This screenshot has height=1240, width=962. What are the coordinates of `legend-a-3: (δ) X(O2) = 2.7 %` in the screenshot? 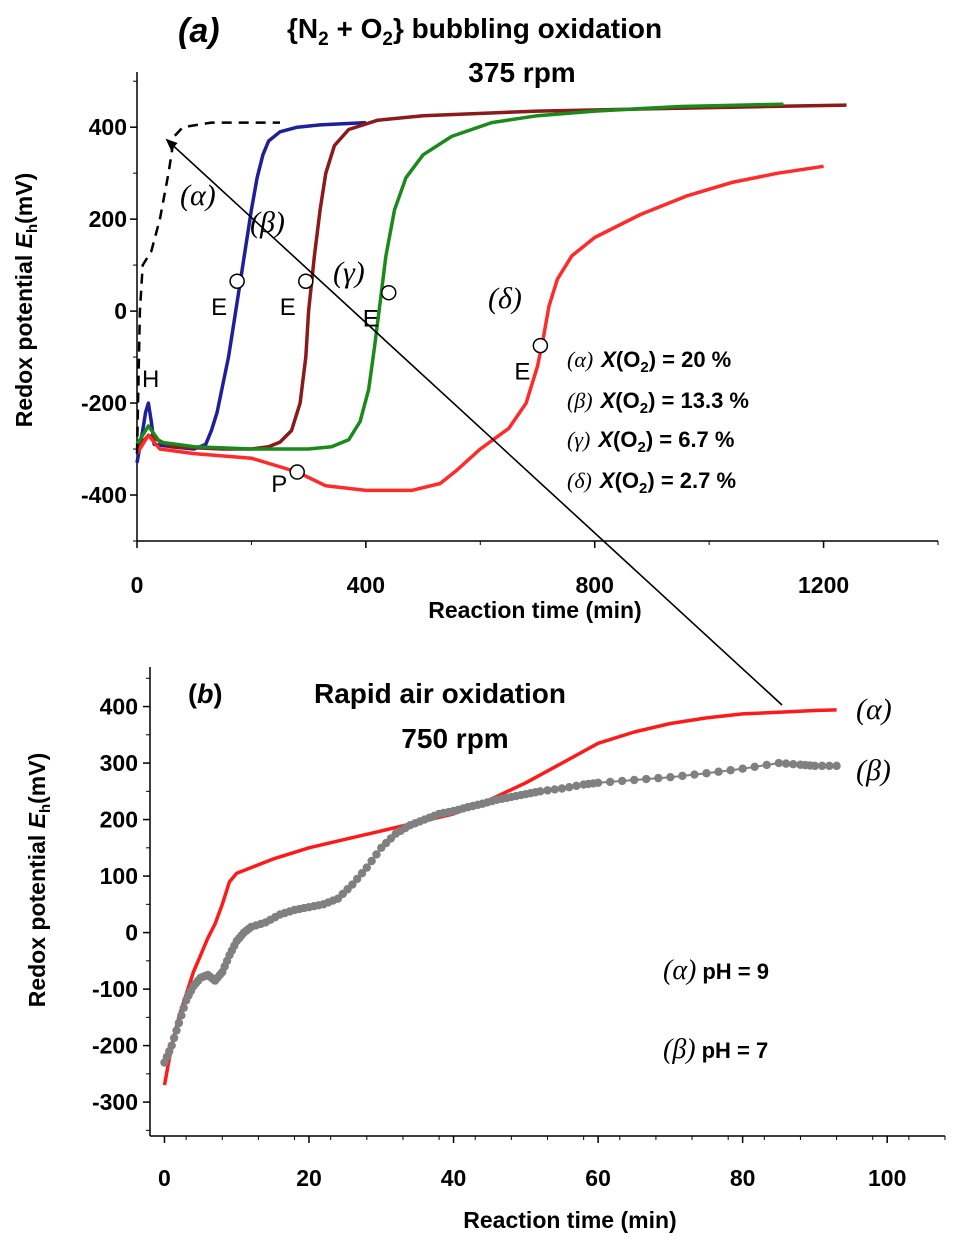 It's located at (651, 482).